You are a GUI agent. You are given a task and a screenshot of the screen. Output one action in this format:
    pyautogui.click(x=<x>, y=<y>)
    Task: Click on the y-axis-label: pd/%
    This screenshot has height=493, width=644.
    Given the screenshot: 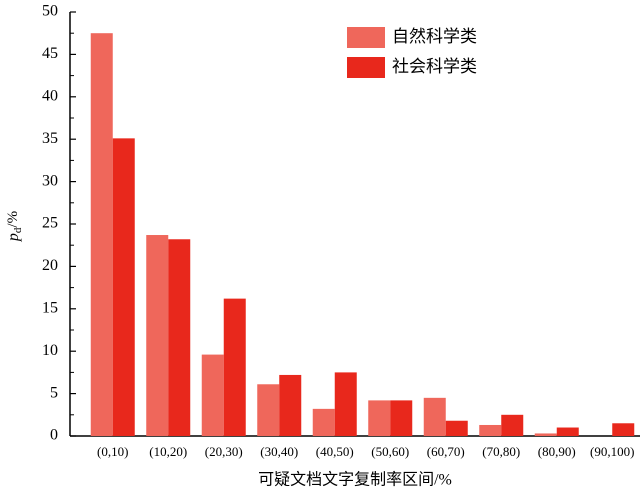 What is the action you would take?
    pyautogui.click(x=14, y=226)
    